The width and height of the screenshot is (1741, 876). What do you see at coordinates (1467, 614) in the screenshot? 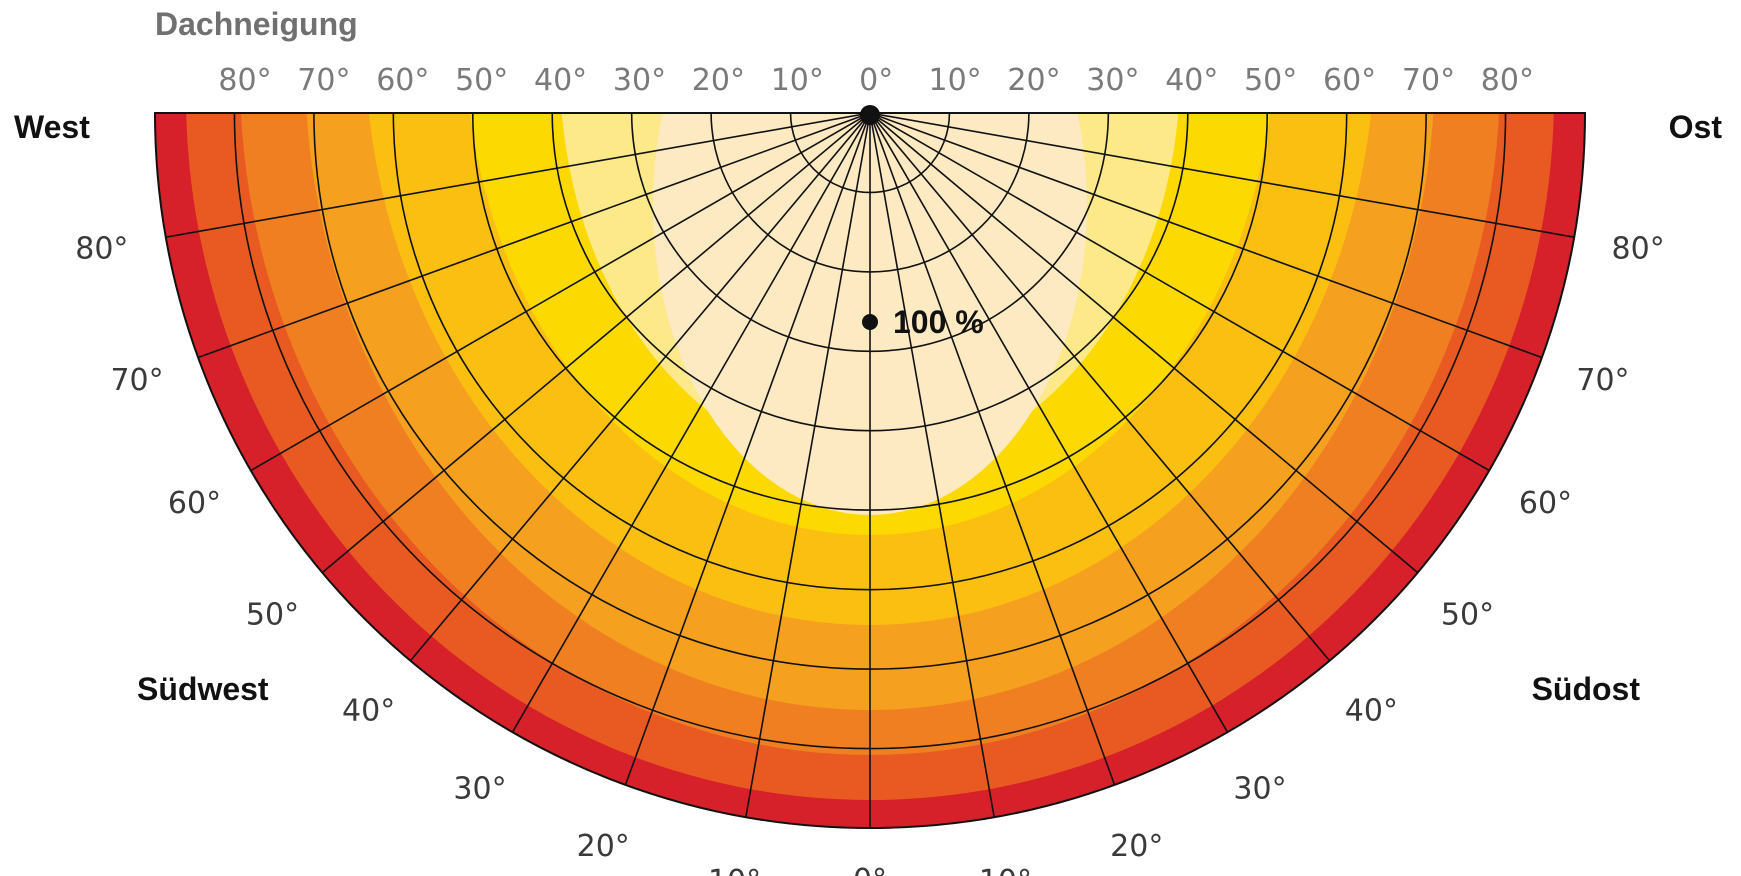
I see `azimuth-label-right: 50°` at bounding box center [1467, 614].